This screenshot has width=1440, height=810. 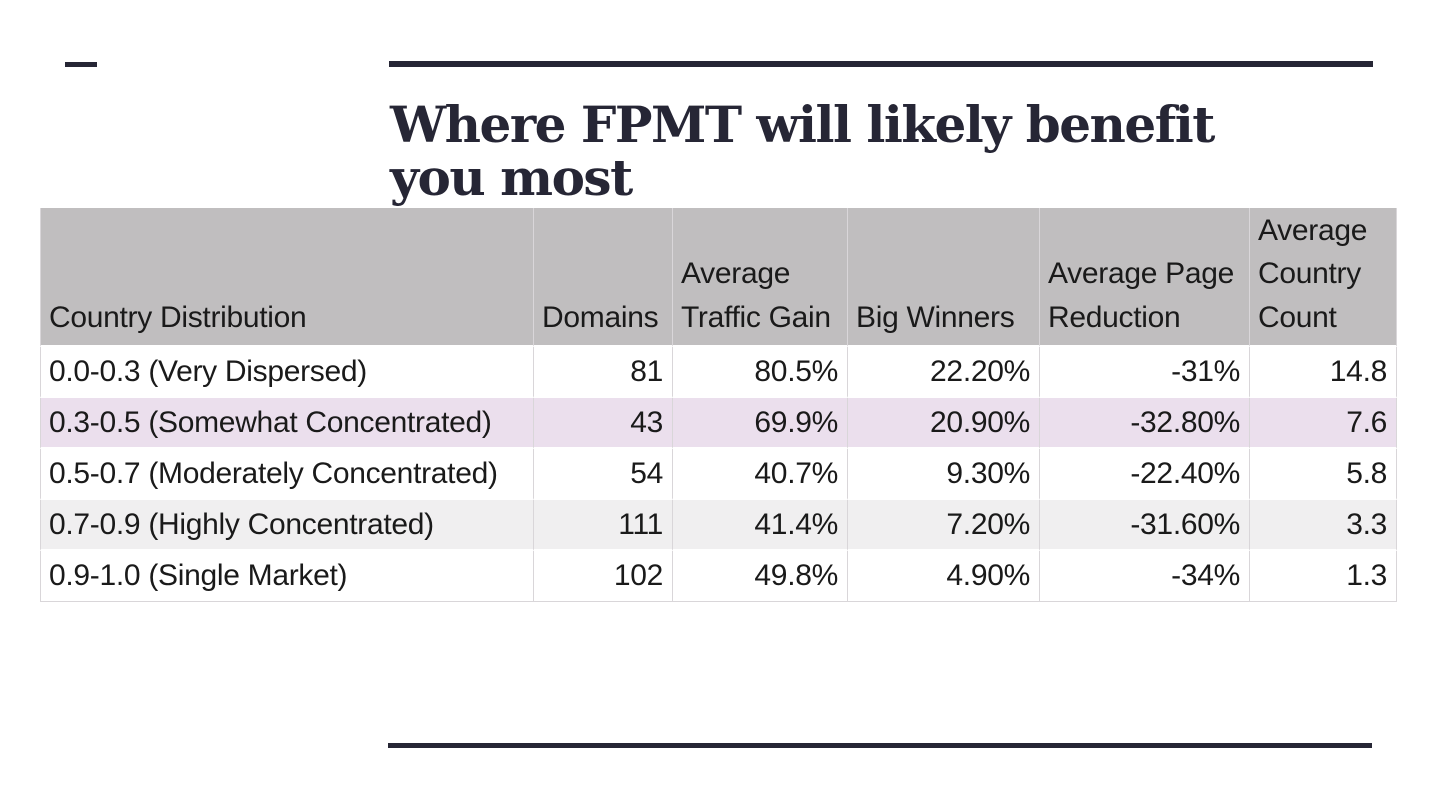 I want to click on cell-domains: 54, so click(x=603, y=474).